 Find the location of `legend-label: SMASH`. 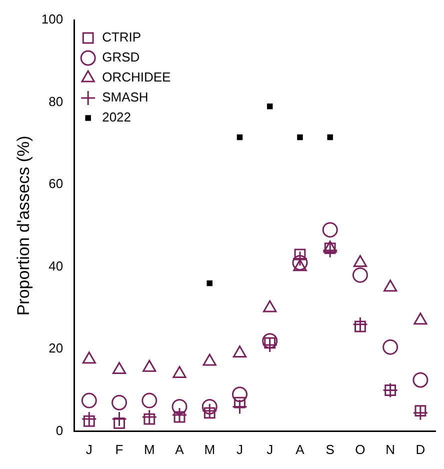

legend-label: SMASH is located at coordinates (125, 97).